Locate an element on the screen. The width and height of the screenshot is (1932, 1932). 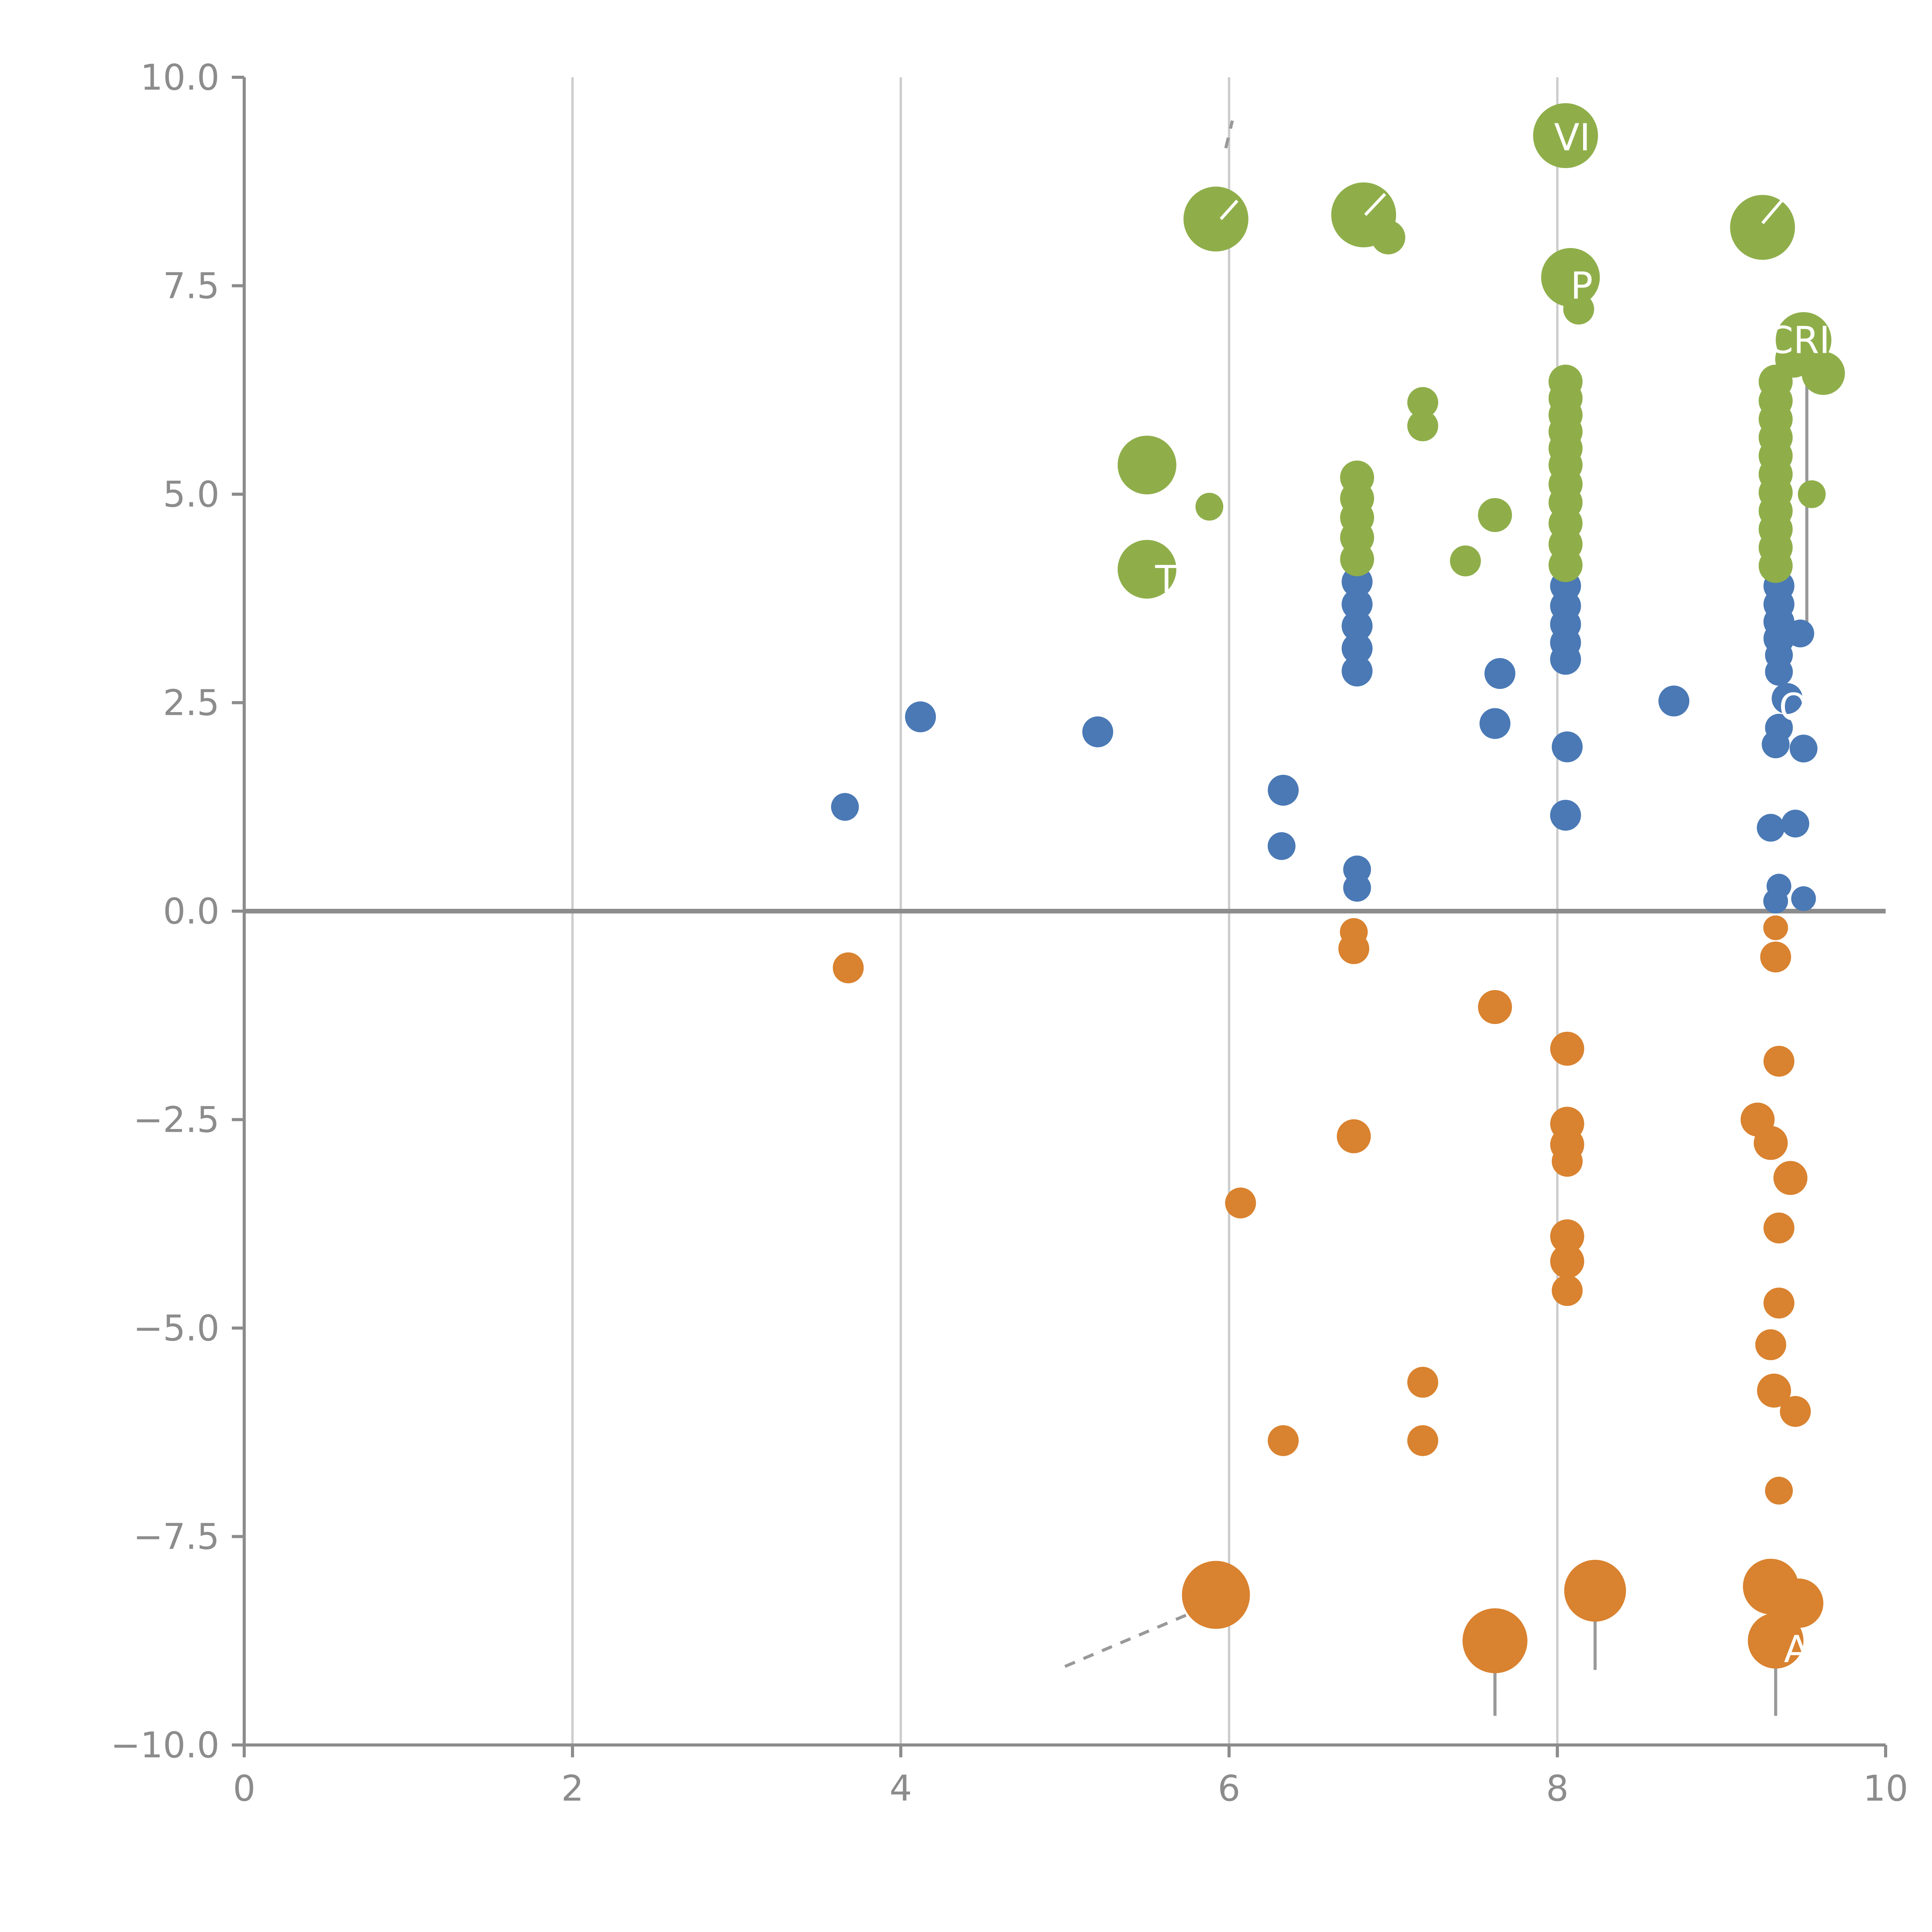
x-tick-label: 6 is located at coordinates (1229, 1788).